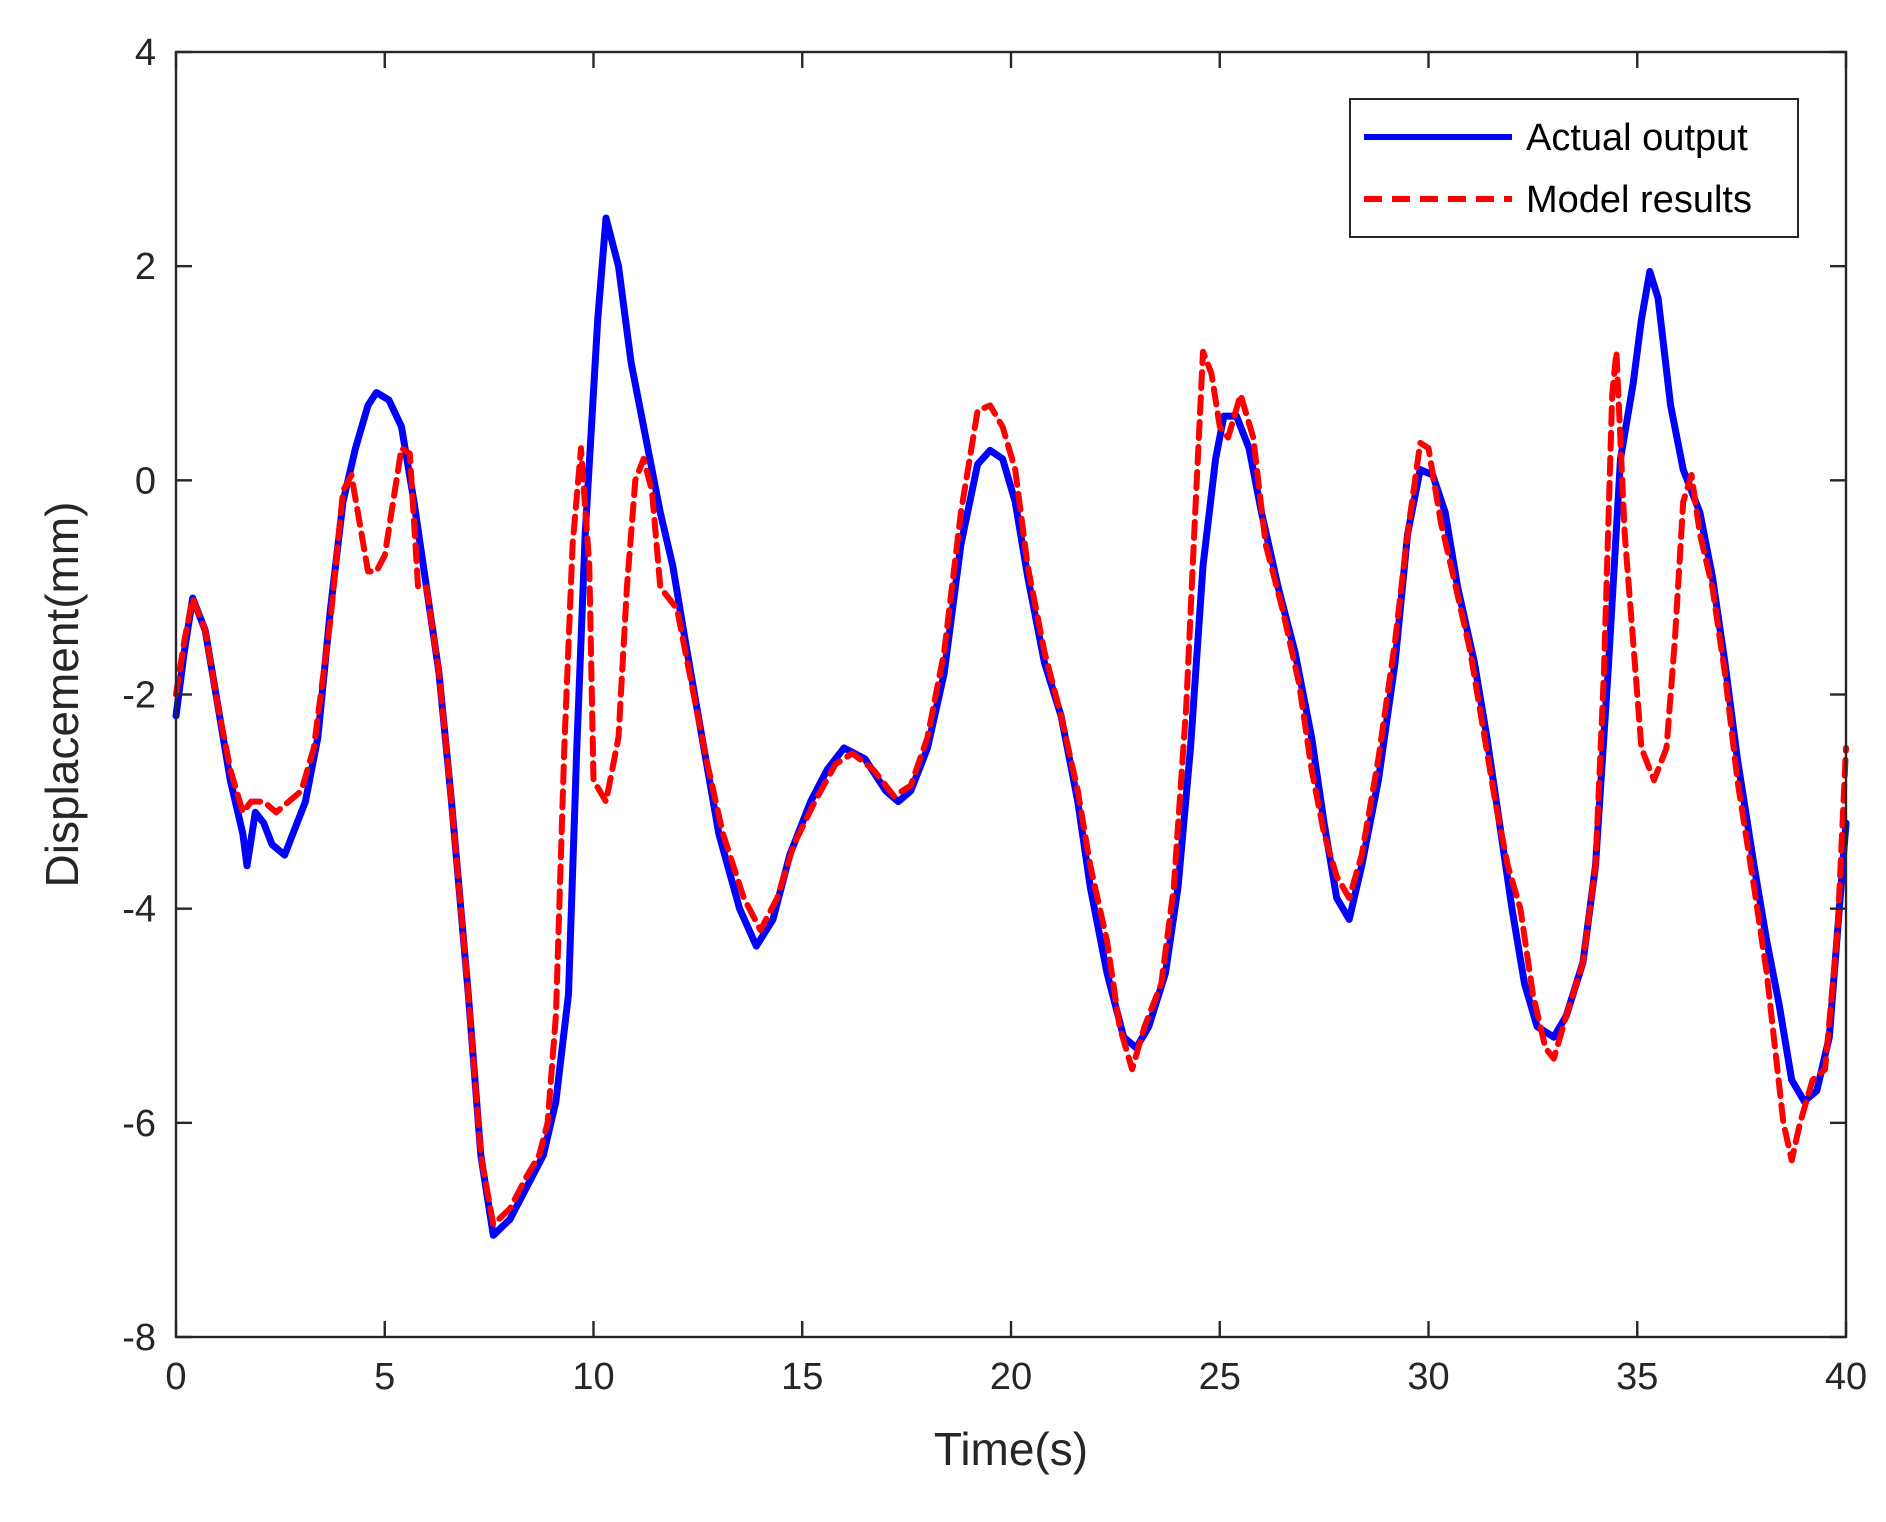  What do you see at coordinates (1011, 1449) in the screenshot?
I see `x-axis-label: Time(s)` at bounding box center [1011, 1449].